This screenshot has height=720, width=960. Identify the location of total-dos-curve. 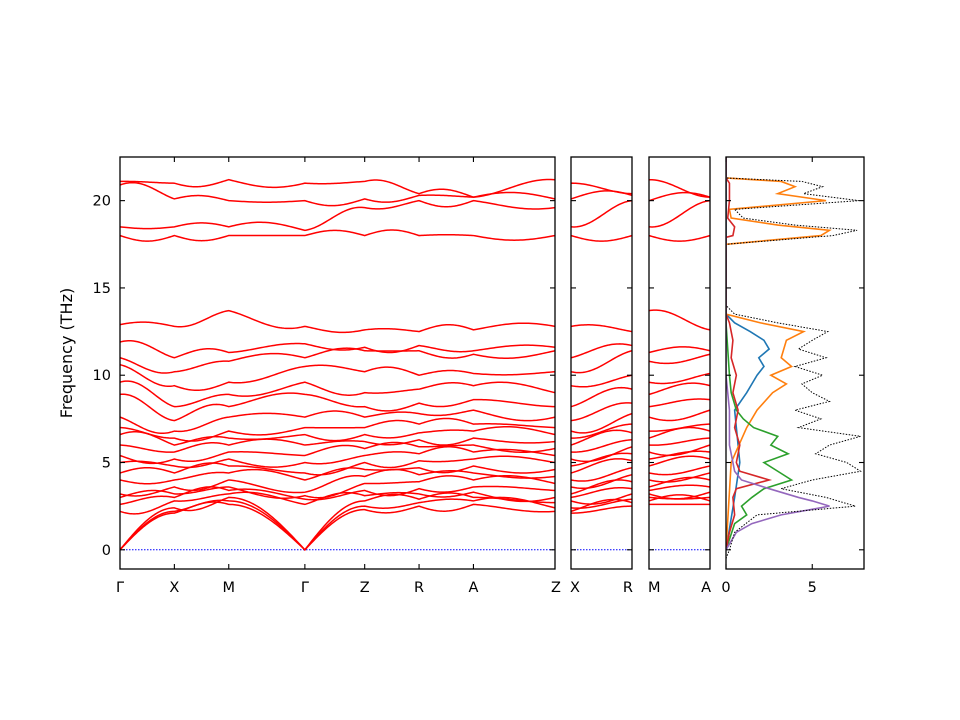
(794, 358).